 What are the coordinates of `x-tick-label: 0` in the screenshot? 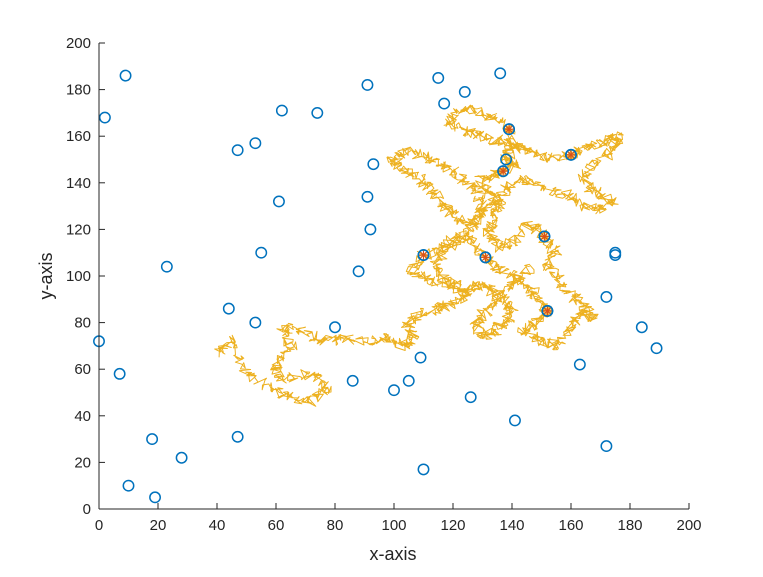 It's located at (99, 525).